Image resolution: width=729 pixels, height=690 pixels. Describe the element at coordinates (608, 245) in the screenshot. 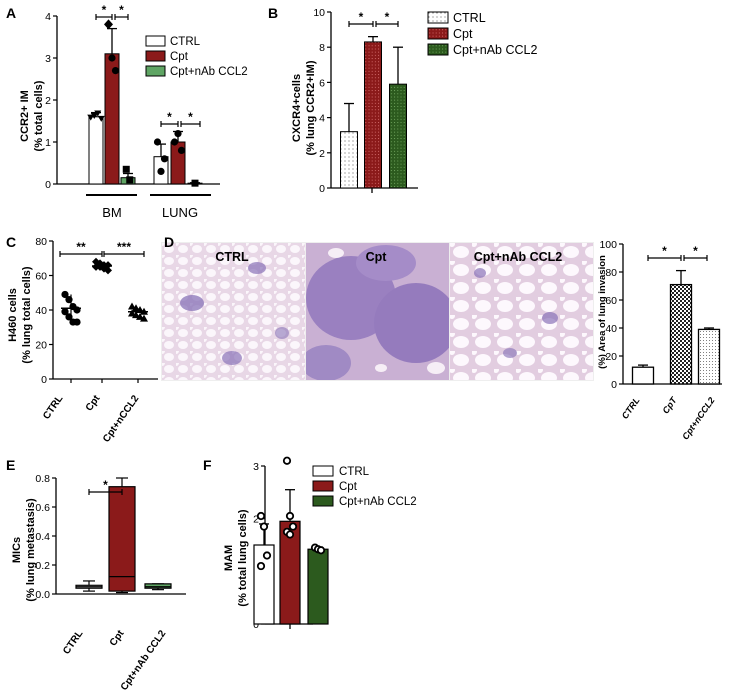

I see `d-ytick-label: 100` at that location.